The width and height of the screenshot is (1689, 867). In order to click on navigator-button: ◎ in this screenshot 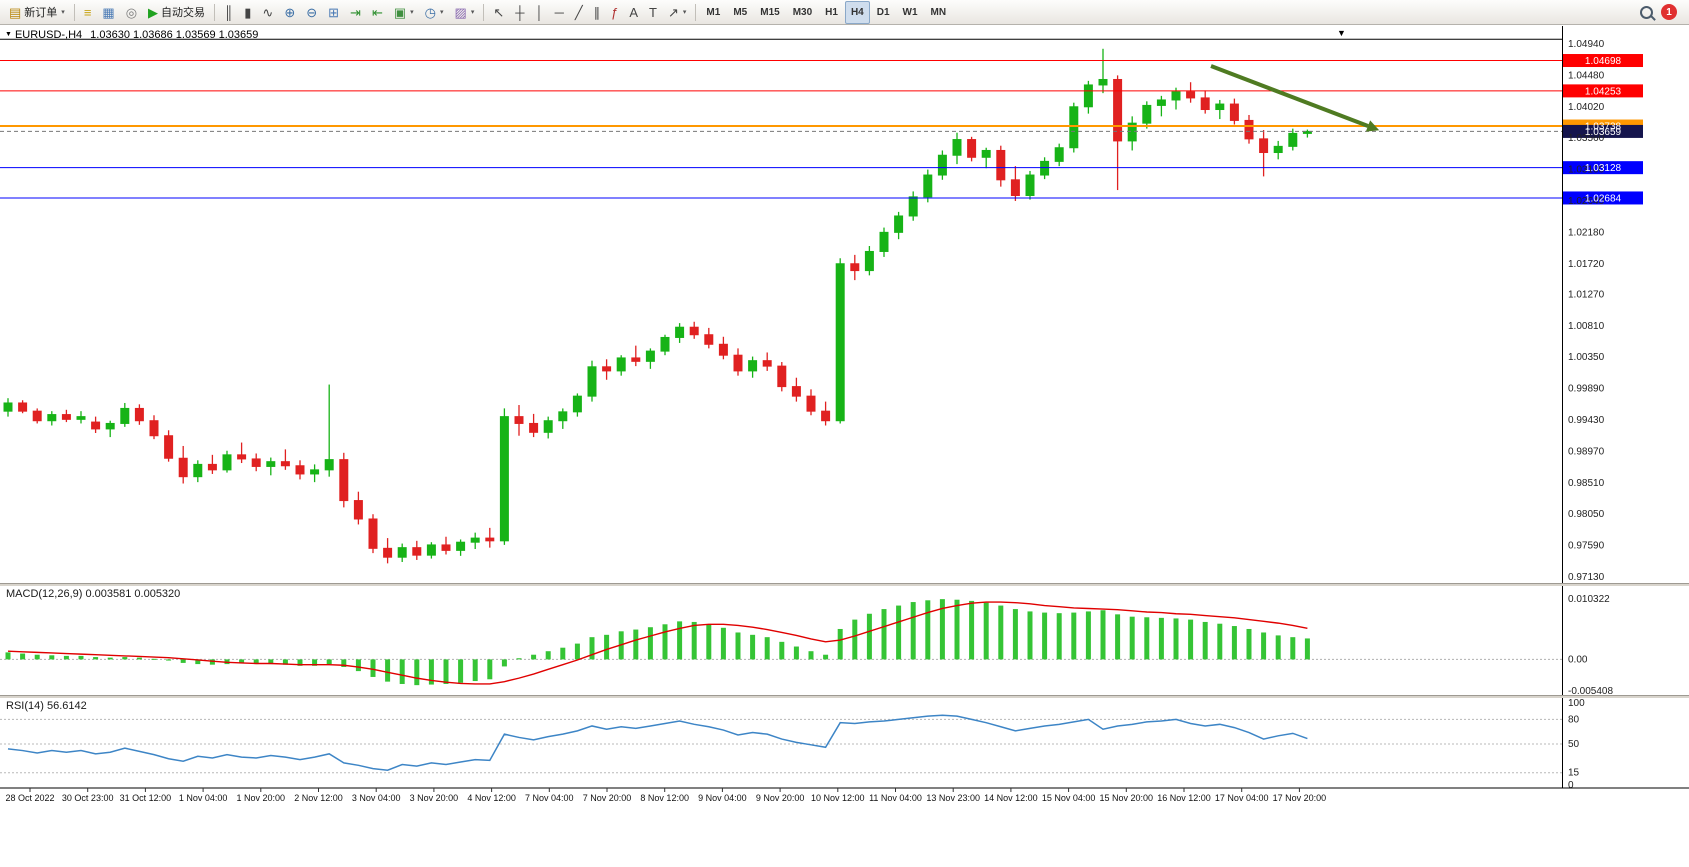, I will do `click(131, 12)`.